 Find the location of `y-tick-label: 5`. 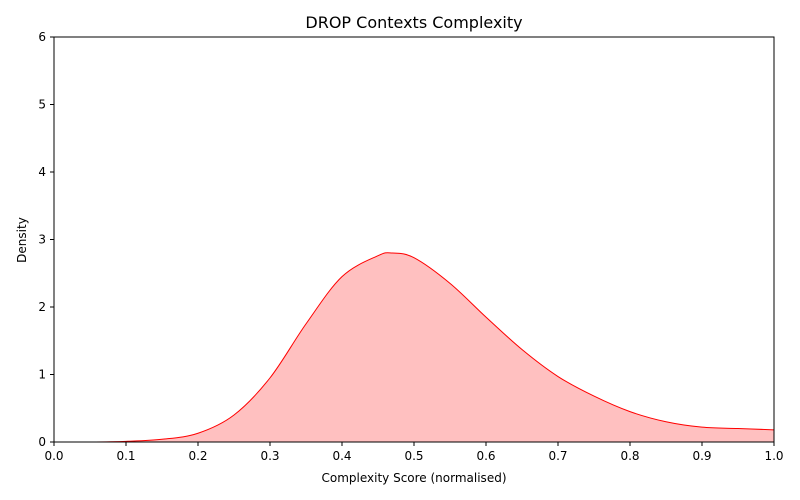

y-tick-label: 5 is located at coordinates (42, 105).